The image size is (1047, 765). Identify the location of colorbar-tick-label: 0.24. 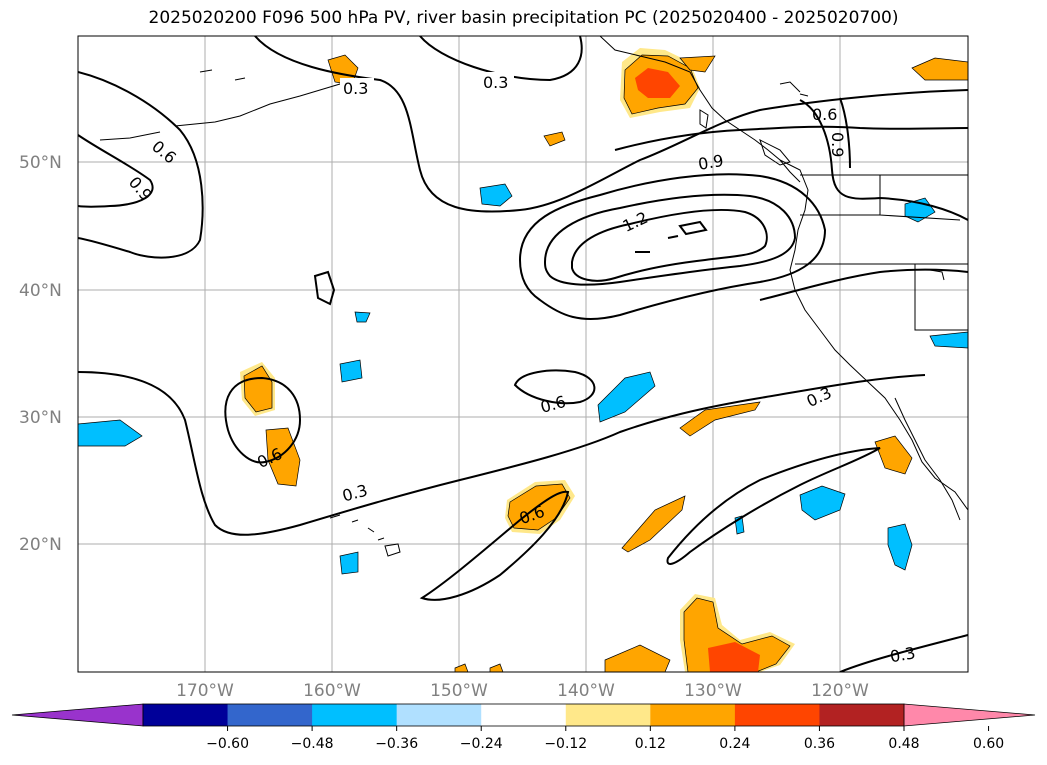
(734, 744).